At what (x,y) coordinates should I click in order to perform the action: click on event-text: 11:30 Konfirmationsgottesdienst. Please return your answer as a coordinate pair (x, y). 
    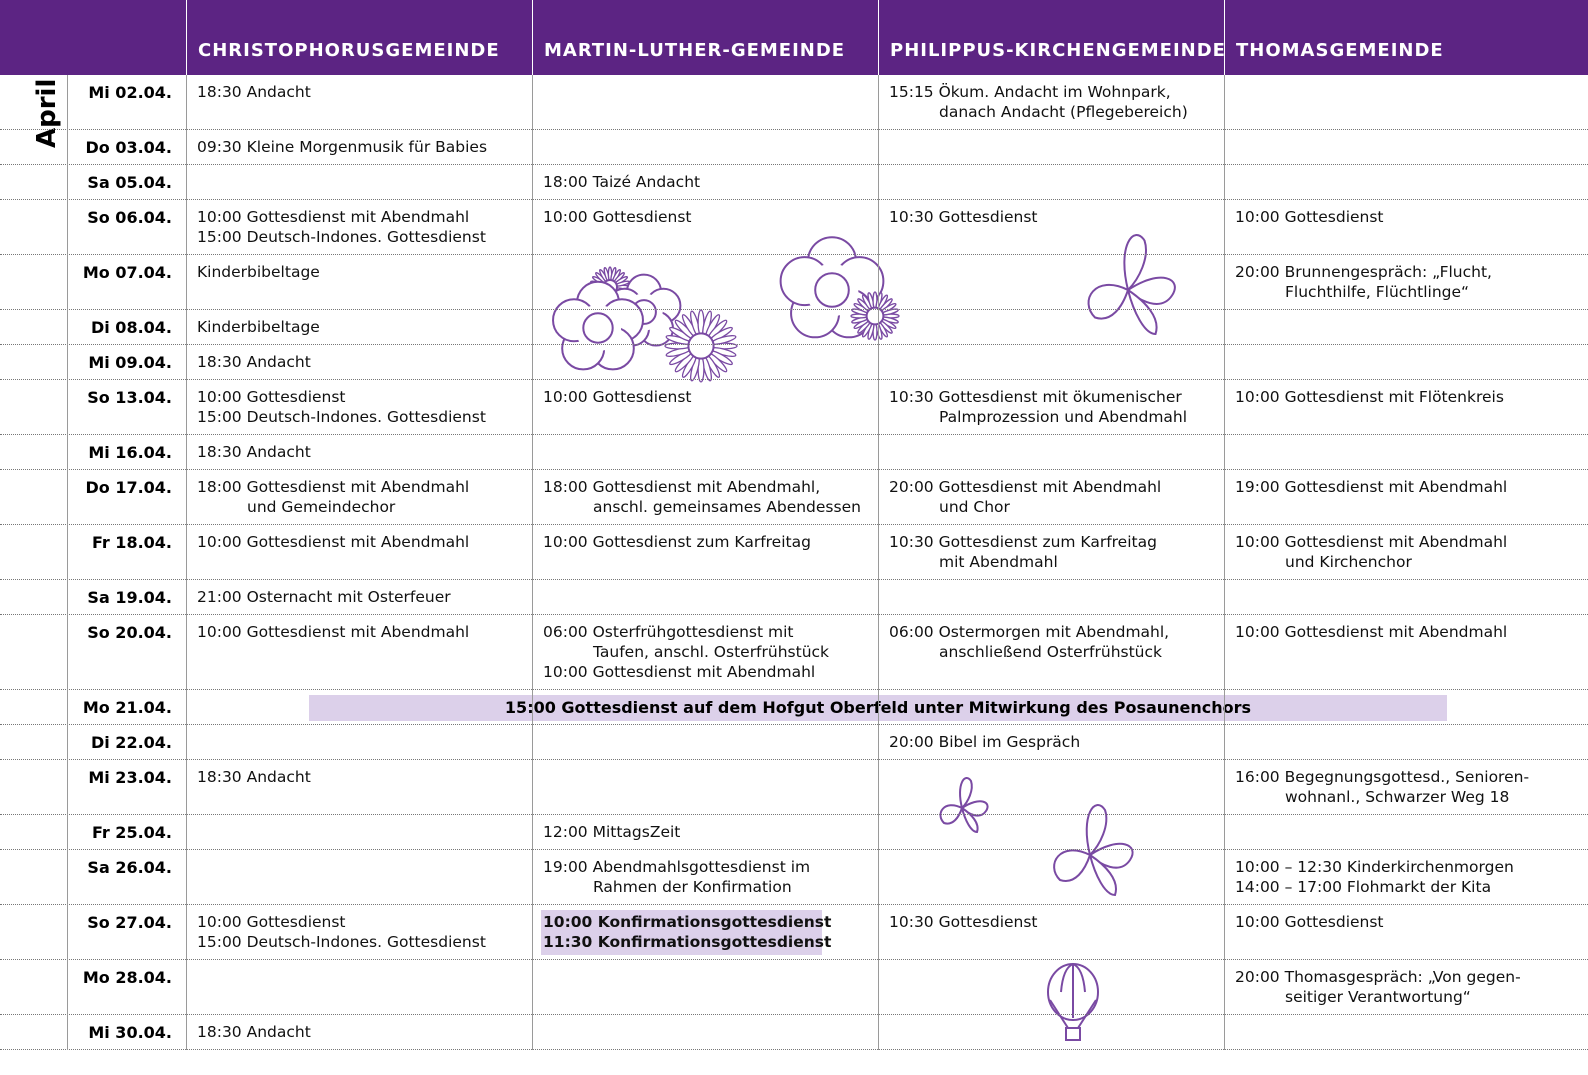
    Looking at the image, I should click on (687, 942).